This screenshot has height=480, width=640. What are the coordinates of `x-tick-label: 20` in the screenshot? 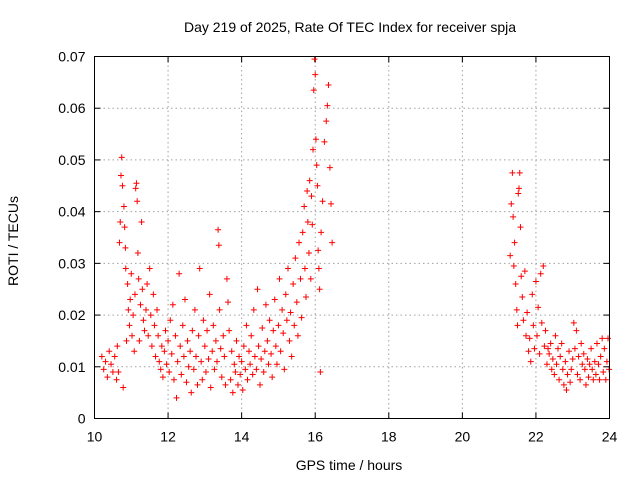 It's located at (463, 437).